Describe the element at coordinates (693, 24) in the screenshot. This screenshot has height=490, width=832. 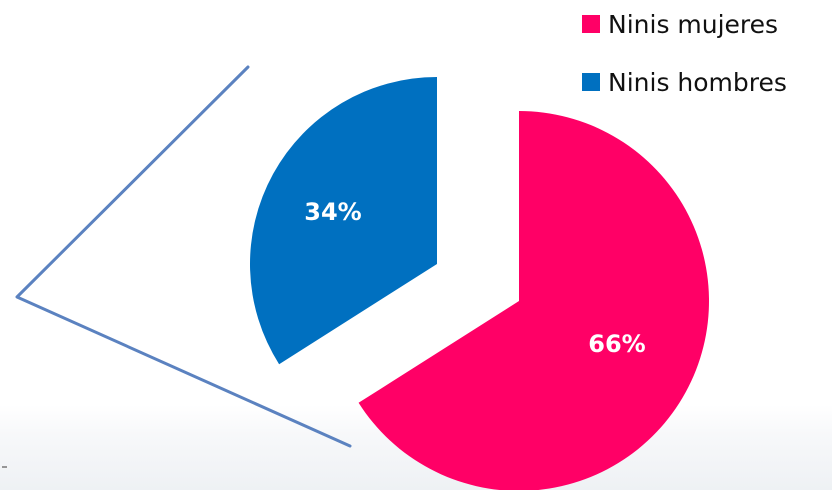
I see `legend-label-ninis-mujeres: Ninis mujeres` at that location.